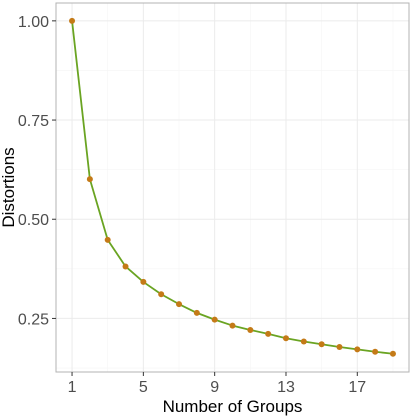  Describe the element at coordinates (33, 319) in the screenshot. I see `y-tick-label: 0.25` at that location.